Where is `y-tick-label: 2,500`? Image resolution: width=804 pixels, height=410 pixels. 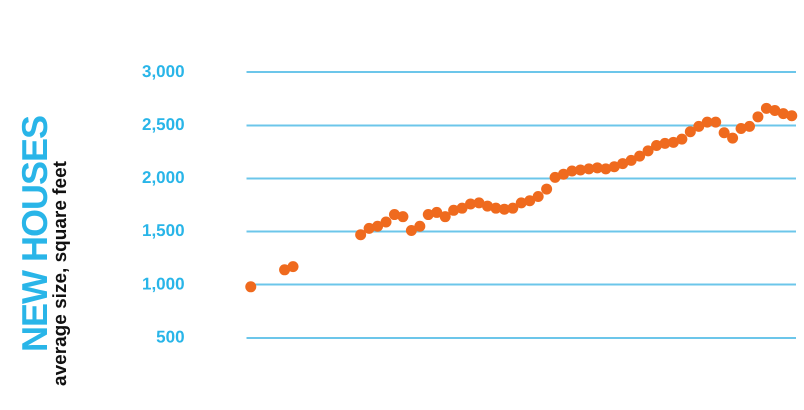 y-tick-label: 2,500 is located at coordinates (163, 124).